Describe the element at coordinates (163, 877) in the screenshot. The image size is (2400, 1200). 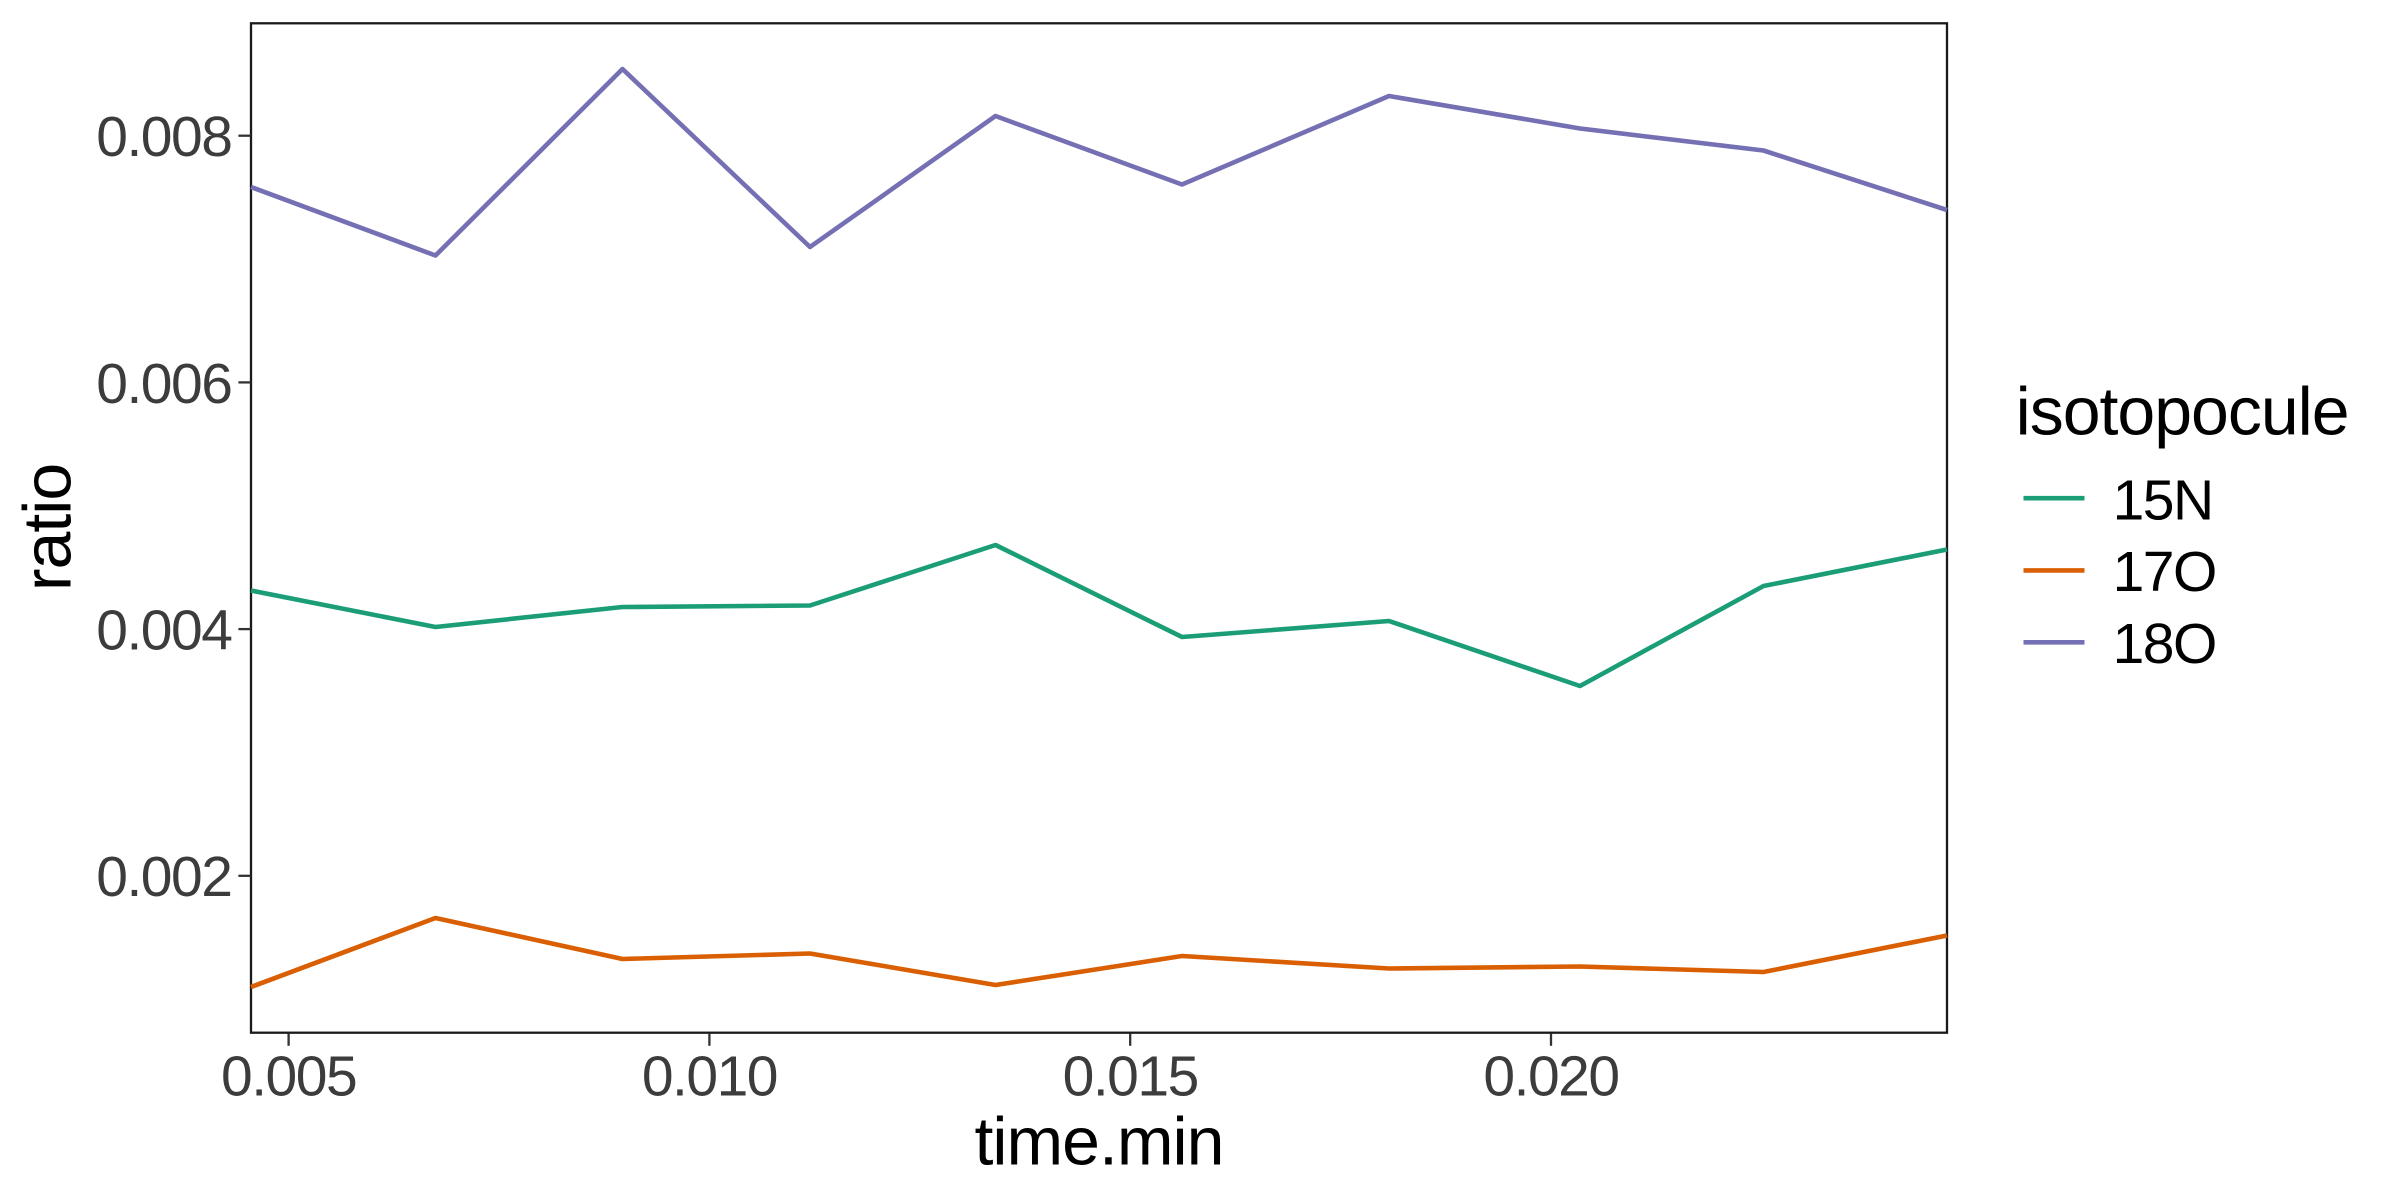
I see `svg-text: 0.002` at that location.